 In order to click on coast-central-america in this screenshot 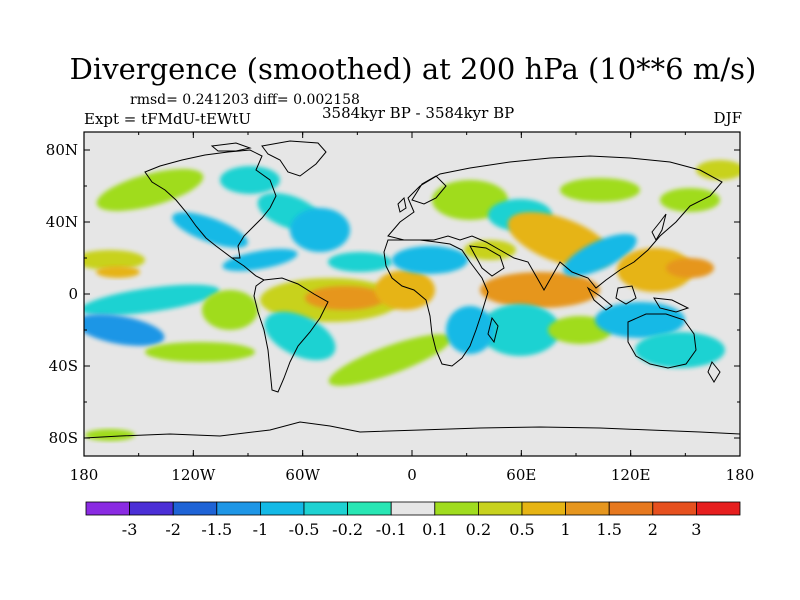, I will do `click(248, 269)`.